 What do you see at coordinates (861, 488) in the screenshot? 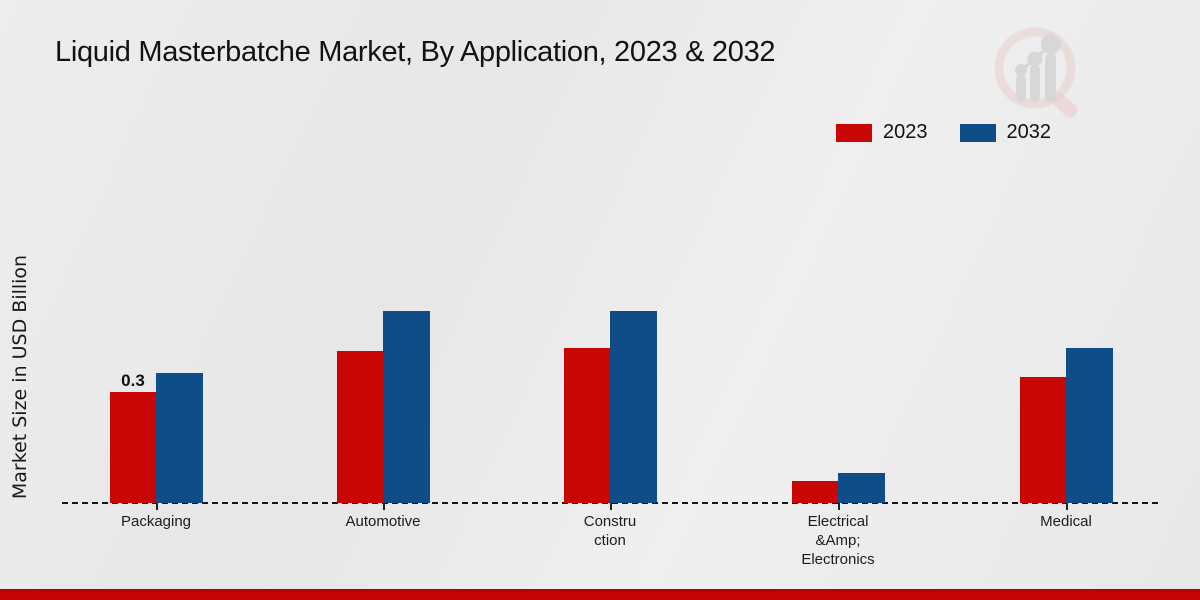
I see `bar-2032-electrical-amp-electronics` at bounding box center [861, 488].